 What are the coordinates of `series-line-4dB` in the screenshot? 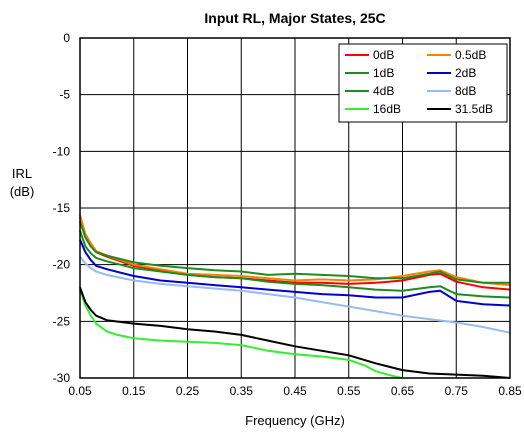 It's located at (295, 264).